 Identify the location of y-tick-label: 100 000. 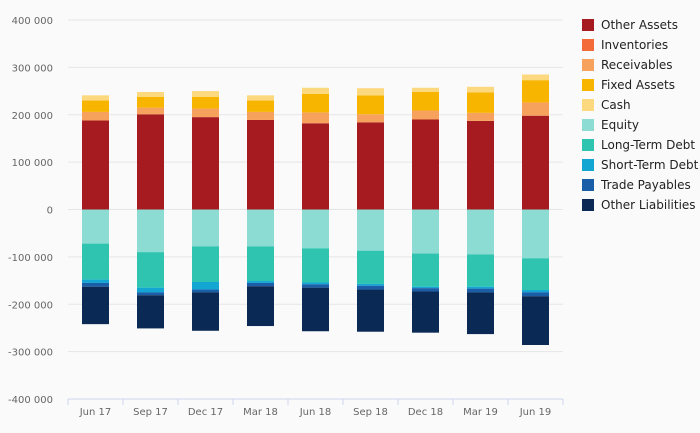
(32, 163).